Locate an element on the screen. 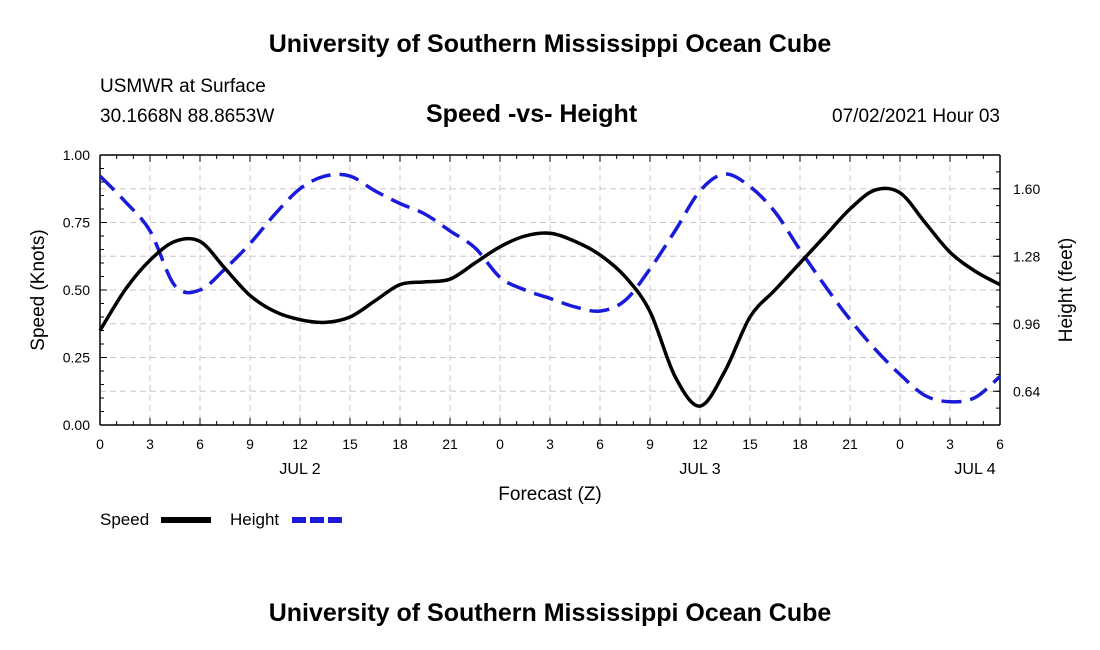 This screenshot has height=650, width=1100. date-label: JUL 3 is located at coordinates (699, 469).